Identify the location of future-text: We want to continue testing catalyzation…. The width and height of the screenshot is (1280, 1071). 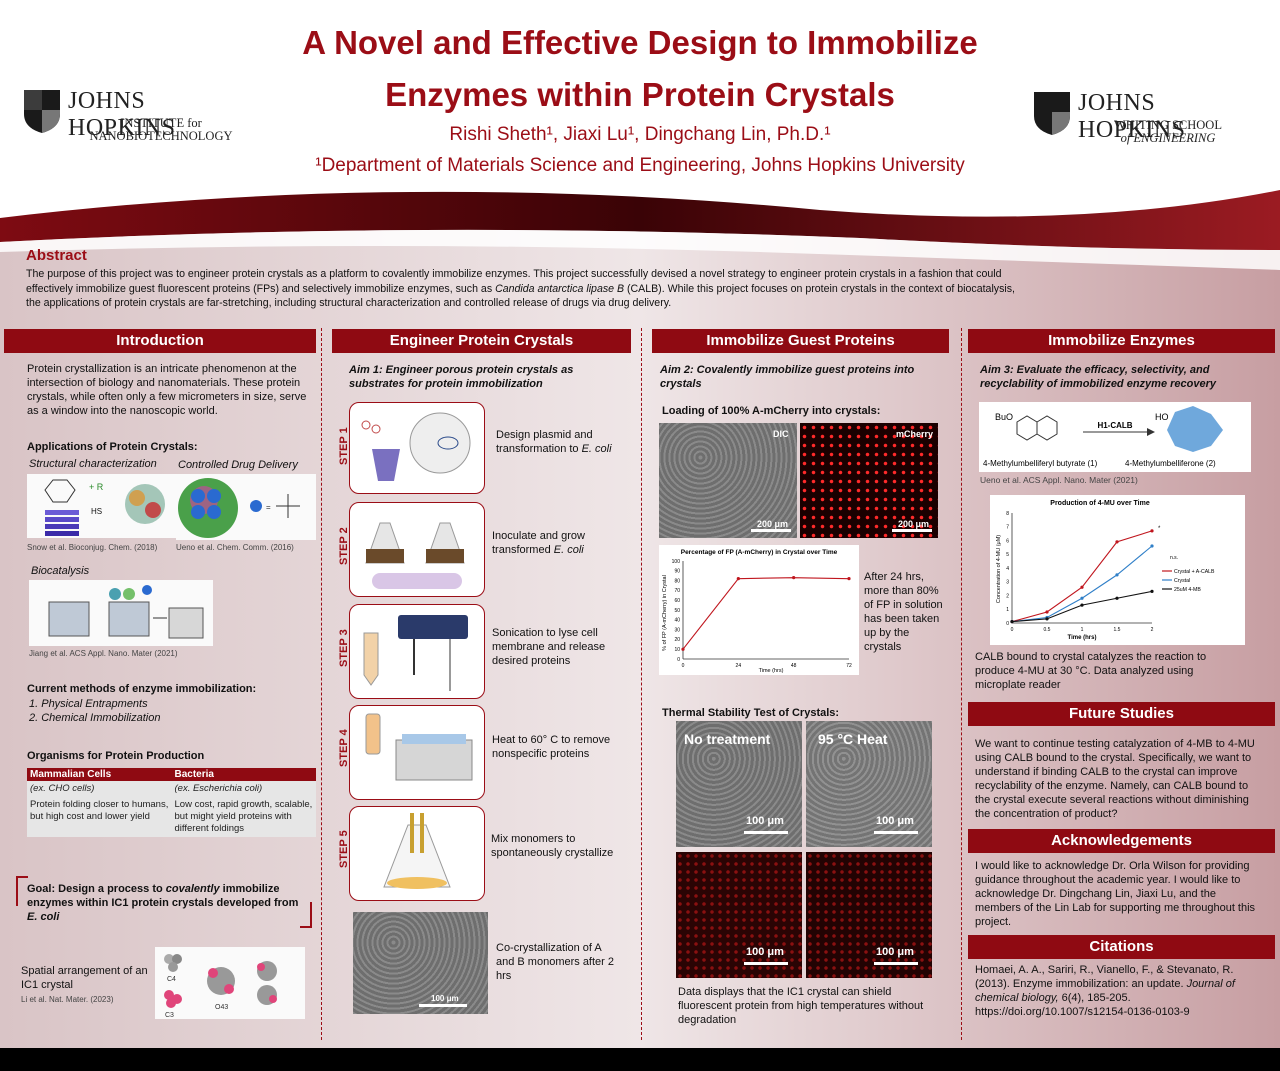
(1115, 779).